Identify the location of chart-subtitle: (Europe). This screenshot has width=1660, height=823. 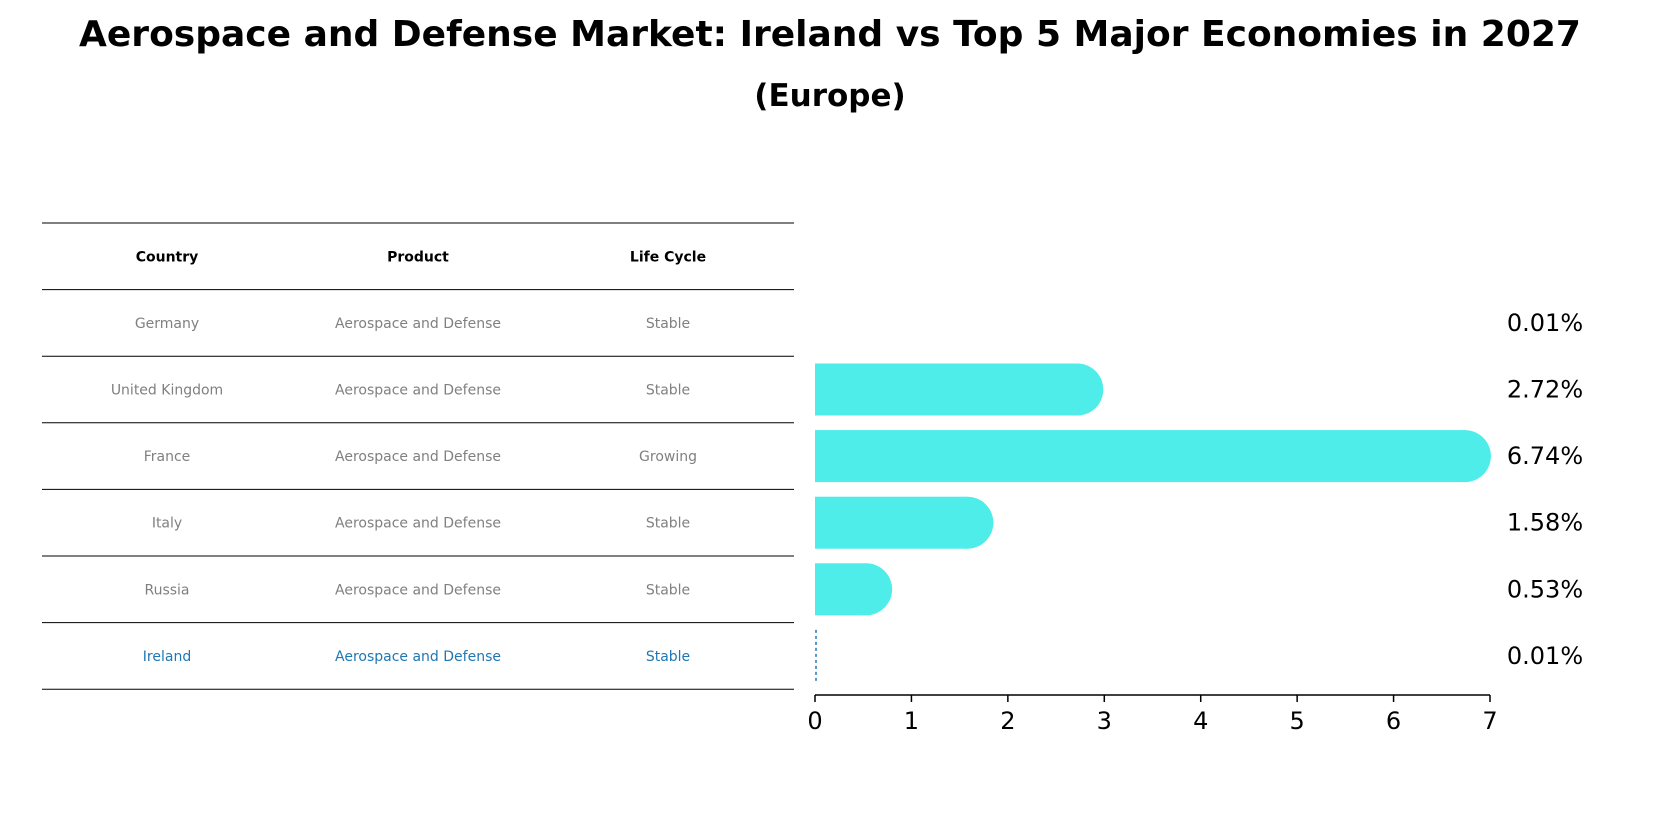
(830, 96).